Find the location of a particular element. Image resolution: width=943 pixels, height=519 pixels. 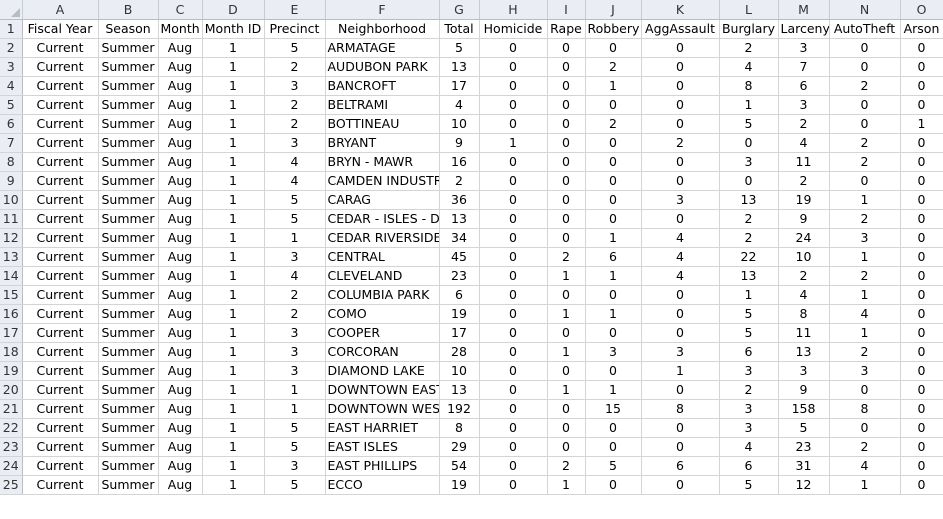

cell-burglary: 0 is located at coordinates (749, 181).